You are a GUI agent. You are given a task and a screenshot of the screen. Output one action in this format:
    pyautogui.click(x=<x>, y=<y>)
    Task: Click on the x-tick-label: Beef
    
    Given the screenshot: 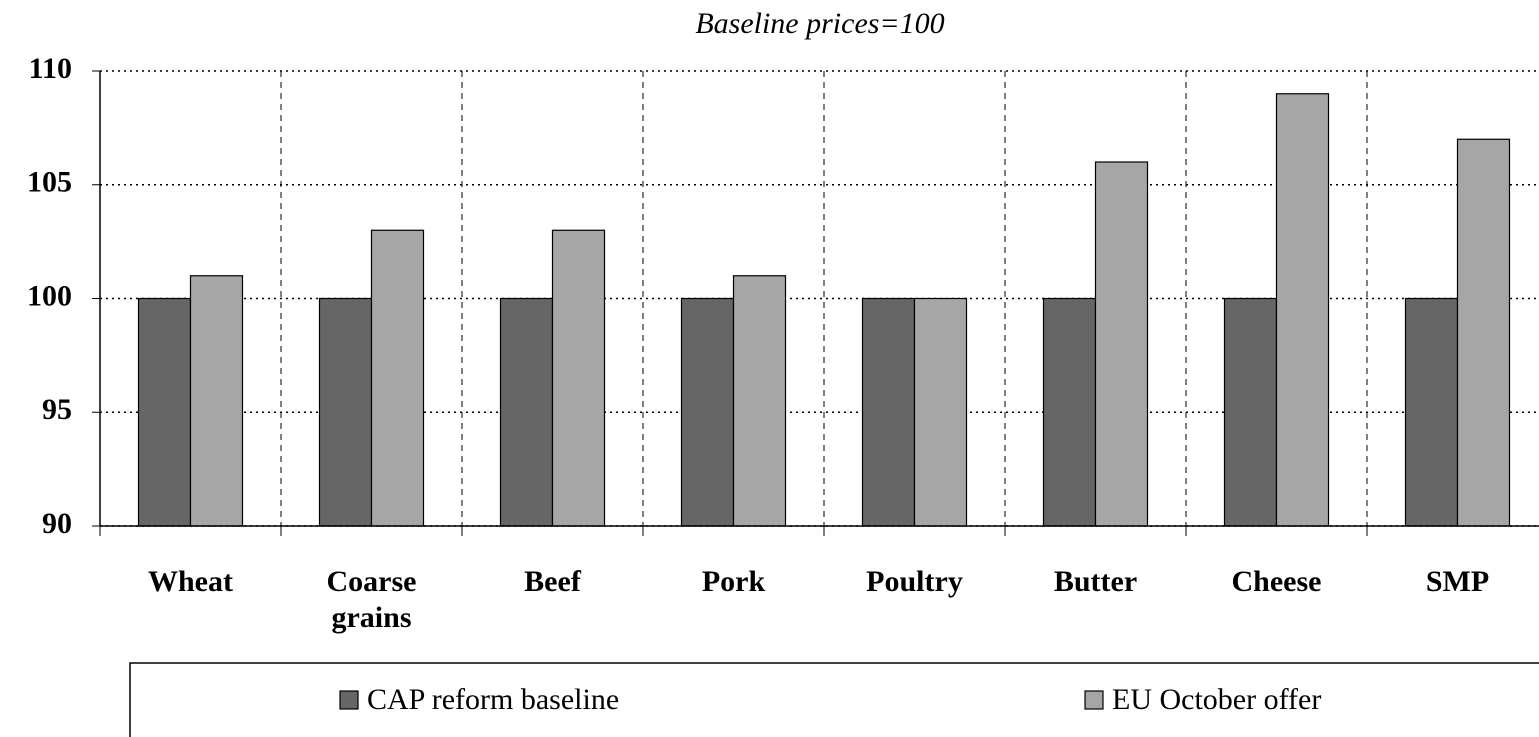 What is the action you would take?
    pyautogui.click(x=552, y=581)
    